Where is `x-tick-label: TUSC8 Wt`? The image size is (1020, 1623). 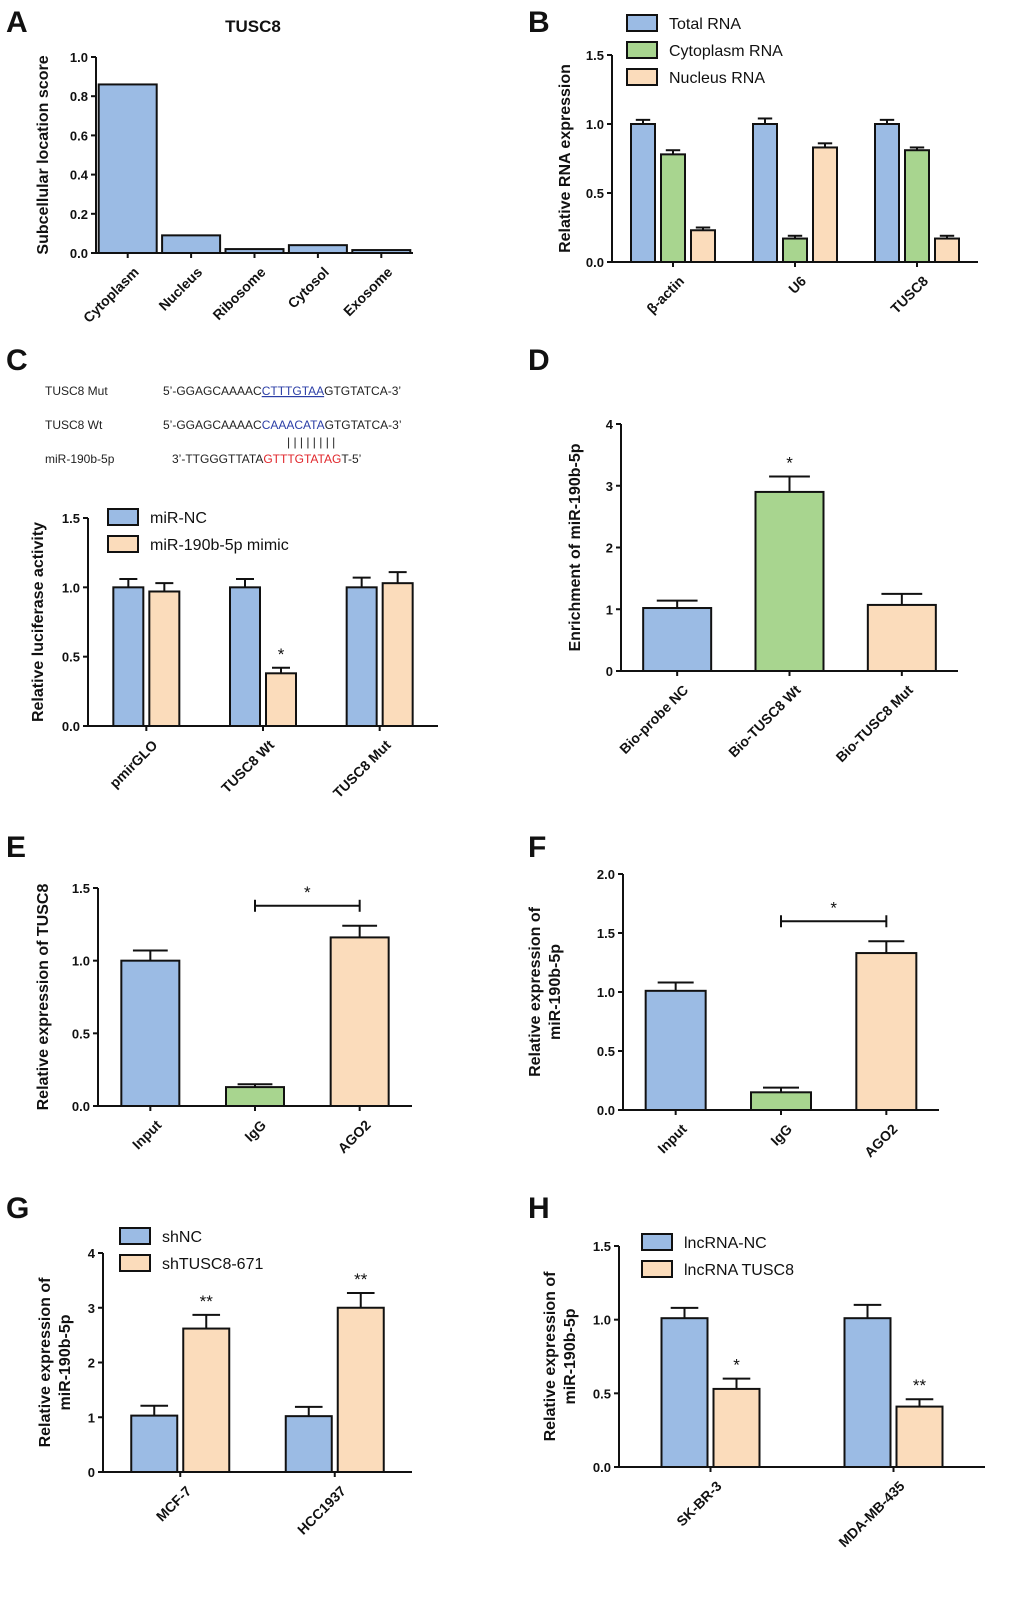
x-tick-label: TUSC8 Wt is located at coordinates (247, 766).